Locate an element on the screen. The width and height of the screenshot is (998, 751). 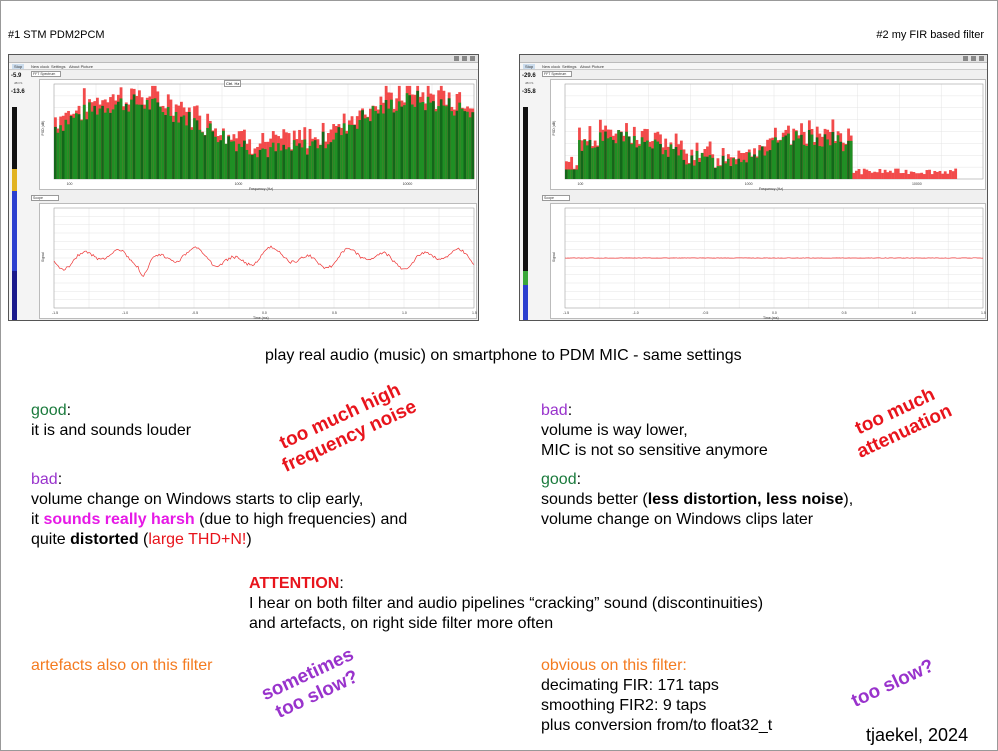
level-bottom-value: -35.8 is located at coordinates (529, 92).